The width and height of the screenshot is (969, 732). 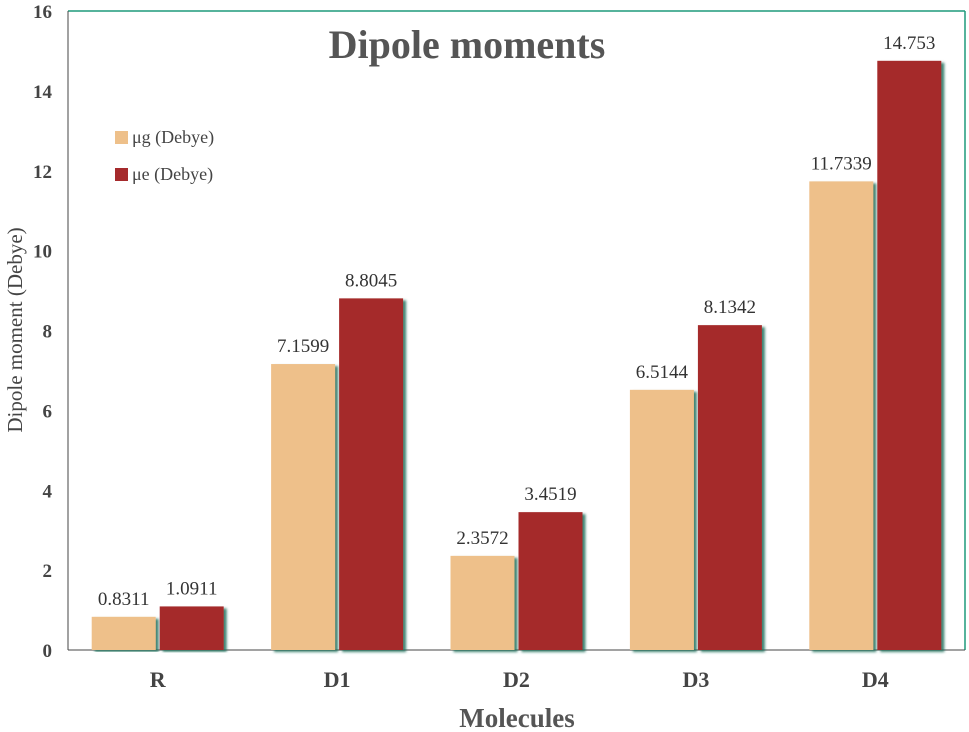 What do you see at coordinates (467, 44) in the screenshot?
I see `chart-title: Dipole moments` at bounding box center [467, 44].